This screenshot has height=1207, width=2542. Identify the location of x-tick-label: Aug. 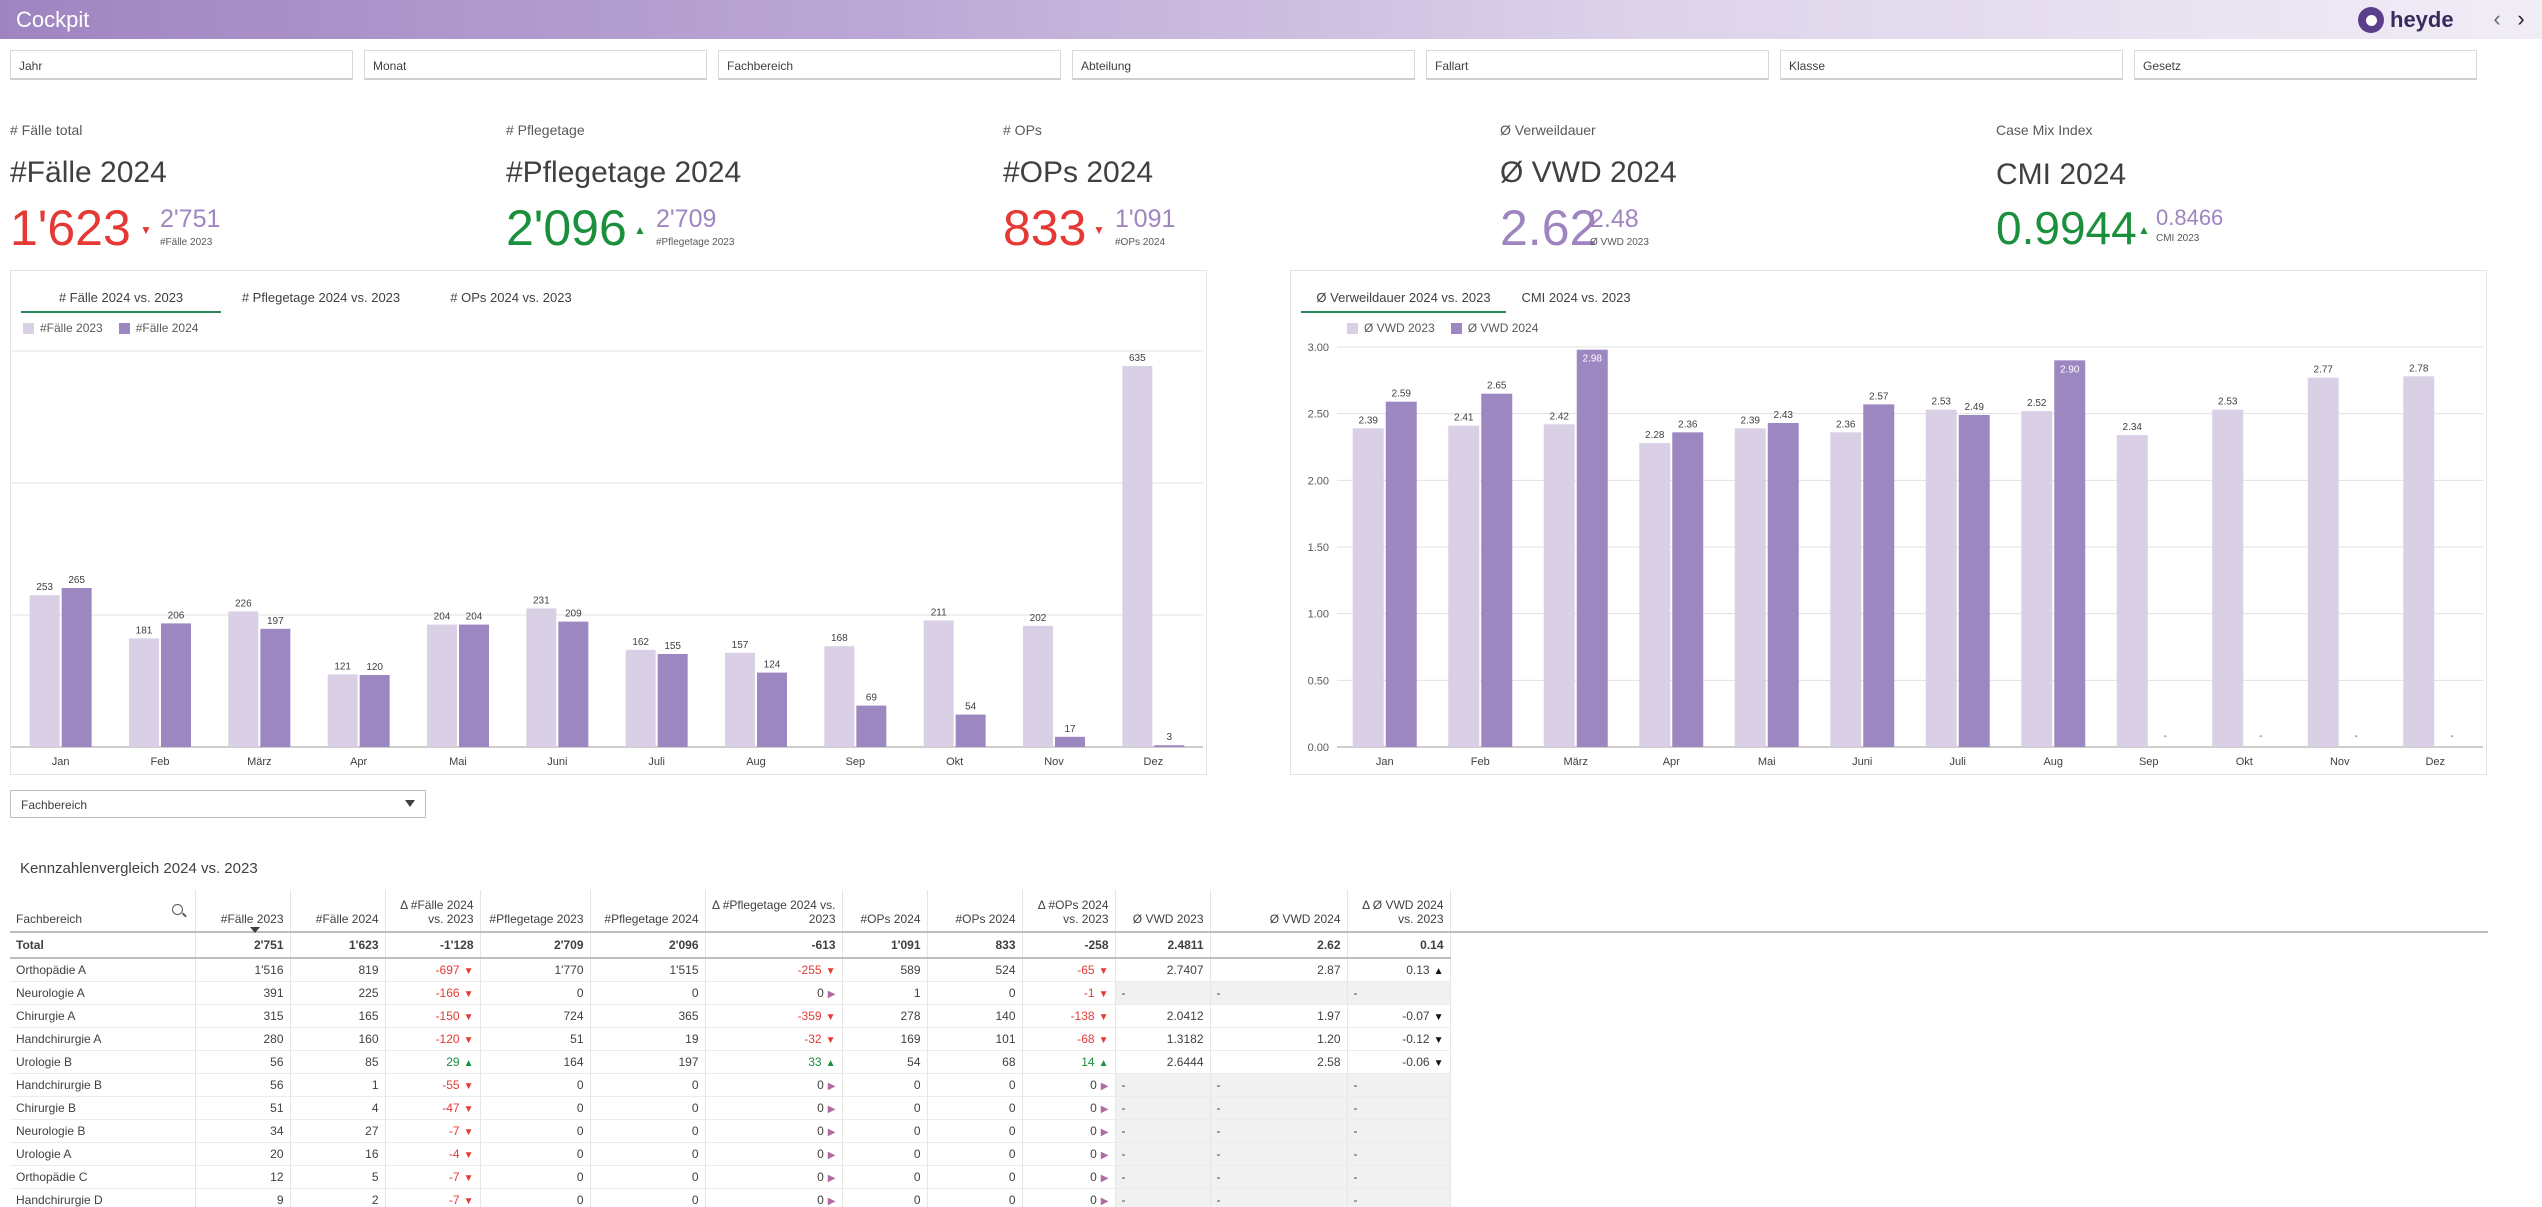
(756, 762).